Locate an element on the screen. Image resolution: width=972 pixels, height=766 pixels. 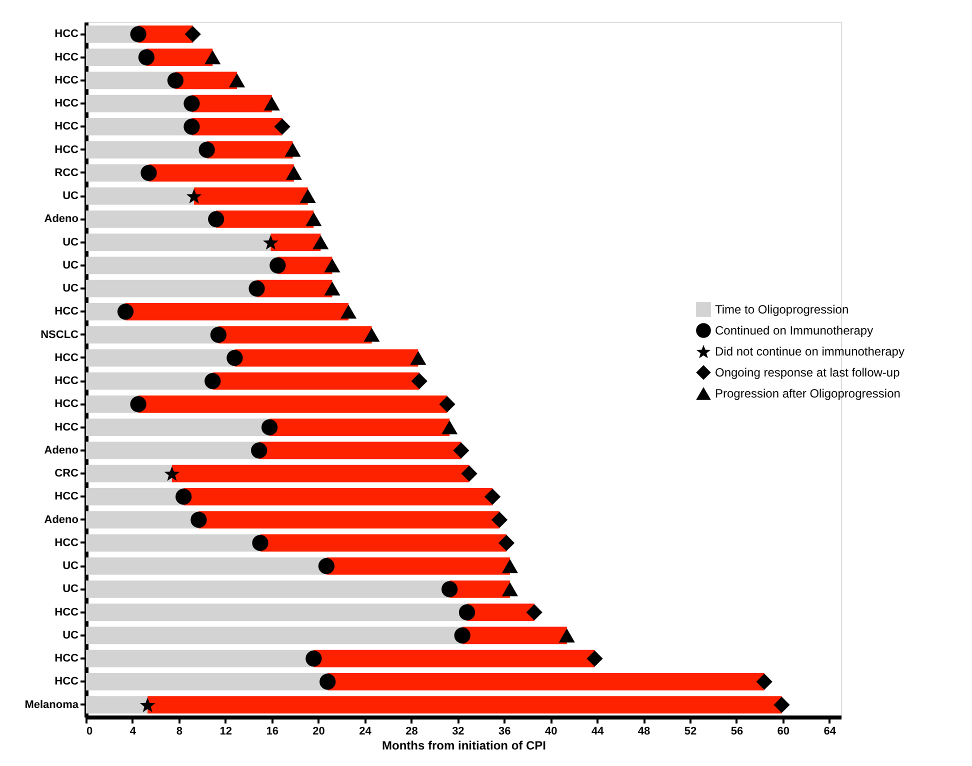
x-tick-label: 48 is located at coordinates (644, 732).